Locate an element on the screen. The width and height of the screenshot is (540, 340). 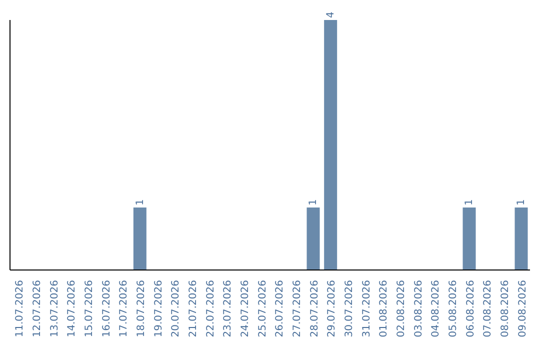
x-tick-label: 12.07.2026 is located at coordinates (37, 309).